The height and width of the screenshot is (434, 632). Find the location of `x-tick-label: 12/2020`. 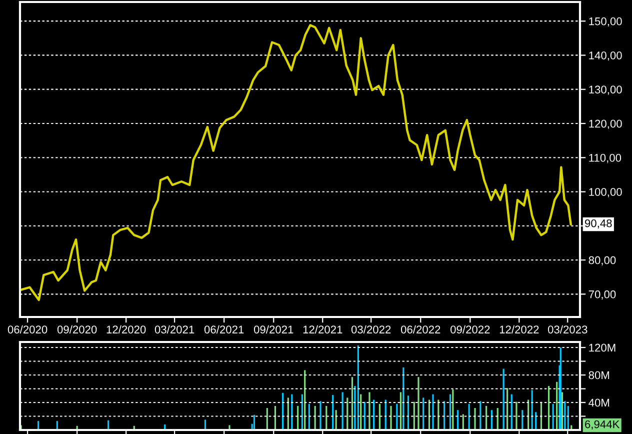

x-tick-label: 12/2020 is located at coordinates (126, 329).